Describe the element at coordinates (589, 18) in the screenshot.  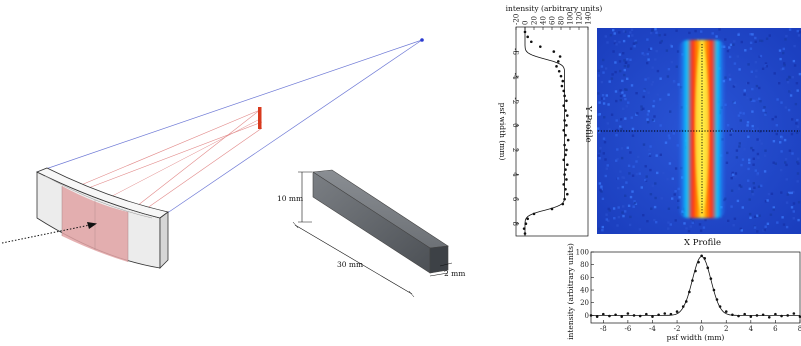
I see `y-profile-xtick-label: 140` at that location.